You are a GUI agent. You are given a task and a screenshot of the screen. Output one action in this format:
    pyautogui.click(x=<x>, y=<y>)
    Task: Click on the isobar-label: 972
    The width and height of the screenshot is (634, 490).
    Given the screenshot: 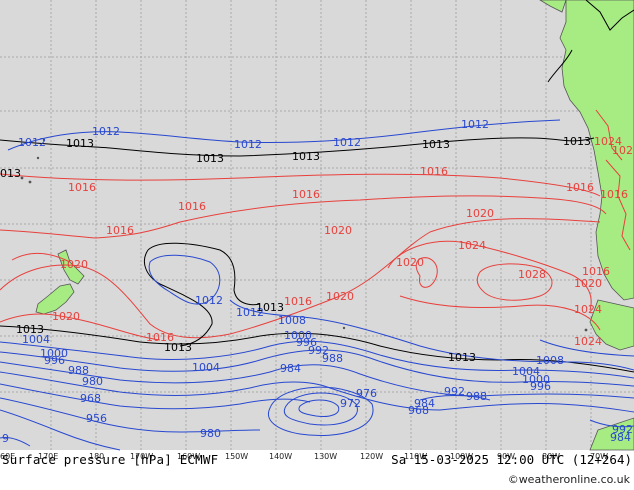 What is the action you would take?
    pyautogui.click(x=350, y=403)
    